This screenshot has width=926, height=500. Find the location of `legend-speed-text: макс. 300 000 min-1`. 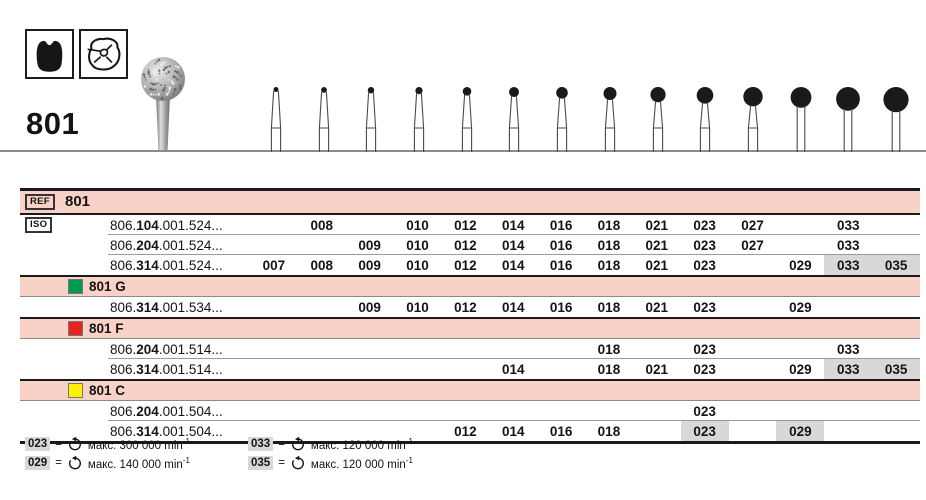

legend-speed-text: макс. 300 000 min-1 is located at coordinates (138, 444).